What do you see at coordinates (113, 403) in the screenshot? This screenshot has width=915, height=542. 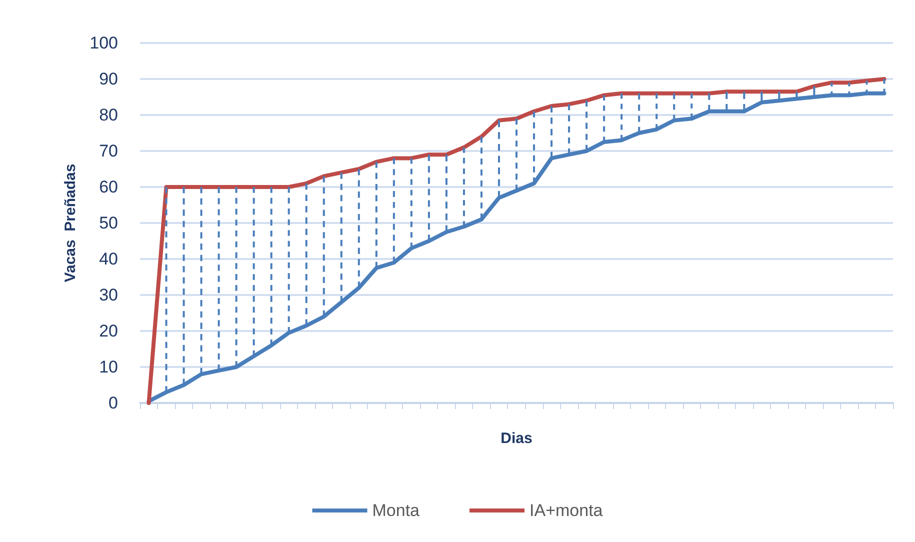 I see `y-tick-label: 0` at bounding box center [113, 403].